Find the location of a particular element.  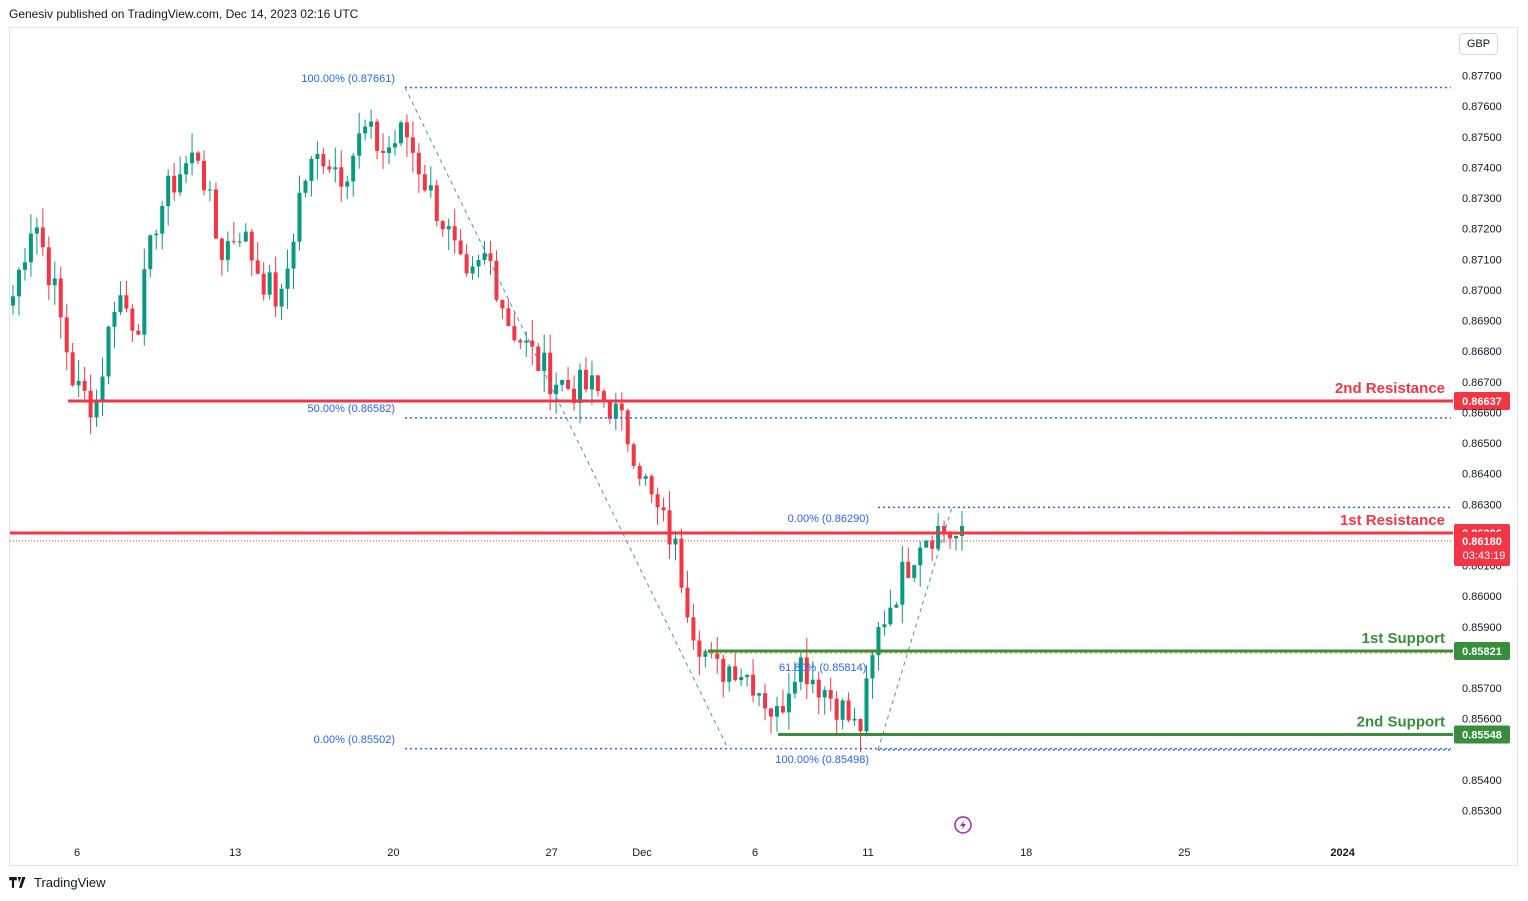

fib-label: 0.00% (0.85502) is located at coordinates (354, 740).